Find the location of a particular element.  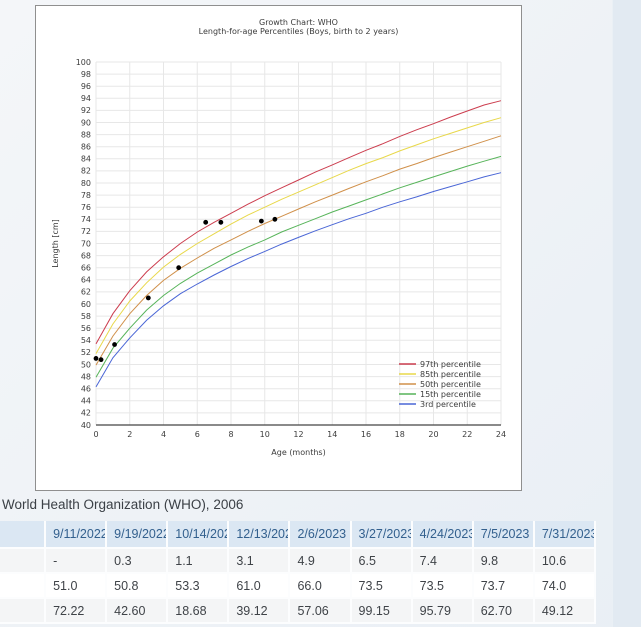

y-tick-label: 82 is located at coordinates (86, 171).